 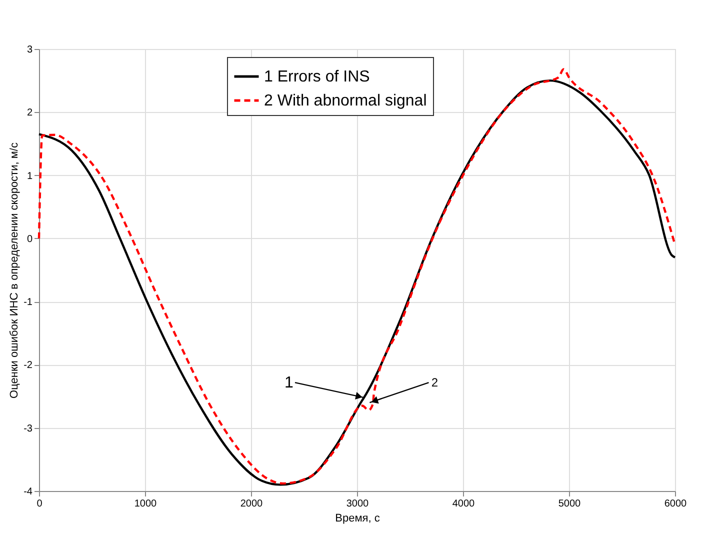 I want to click on annotation: 2, so click(x=434, y=383).